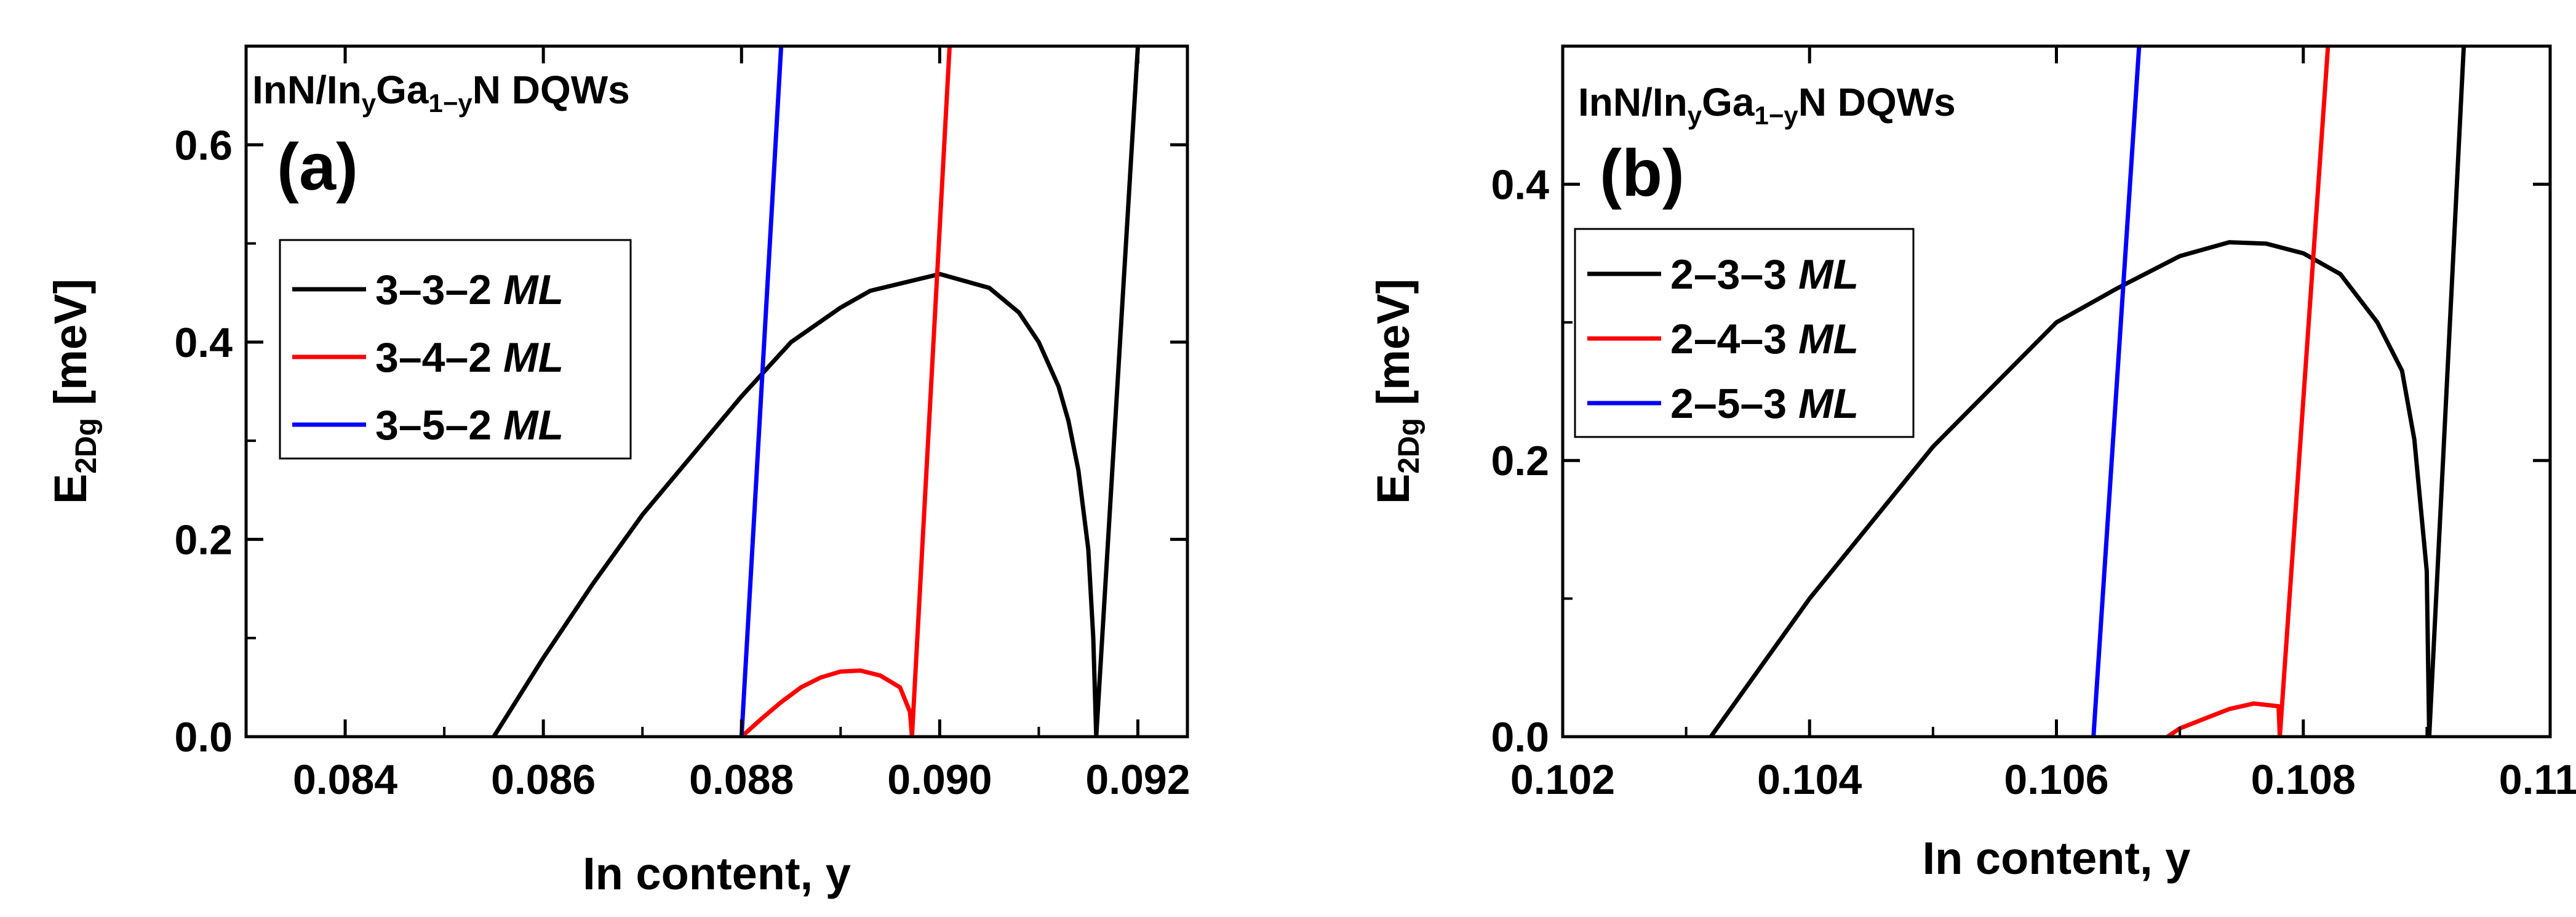  Describe the element at coordinates (742, 780) in the screenshot. I see `x-tick-label: 0.088` at that location.